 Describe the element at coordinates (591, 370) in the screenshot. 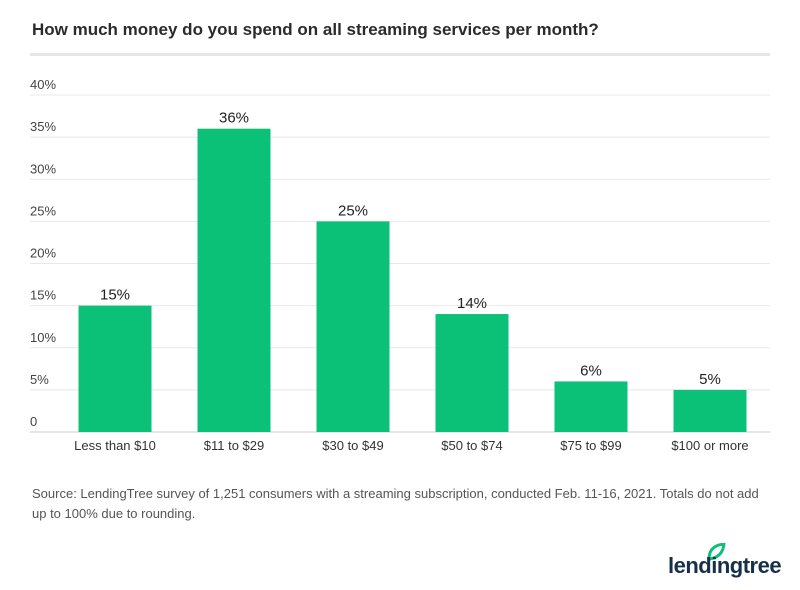

I see `data-label: 6%` at that location.